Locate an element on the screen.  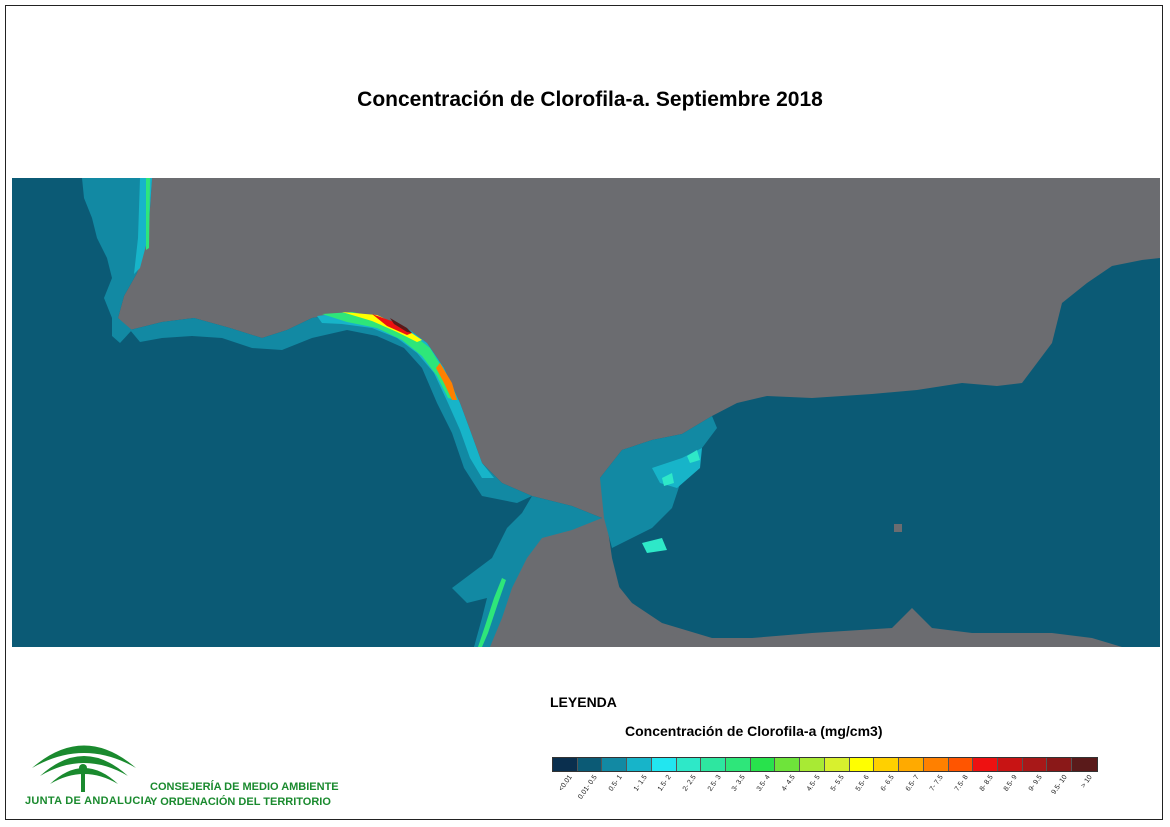
brand-name: JUNTA DE ANDALUCIA is located at coordinates (89, 801).